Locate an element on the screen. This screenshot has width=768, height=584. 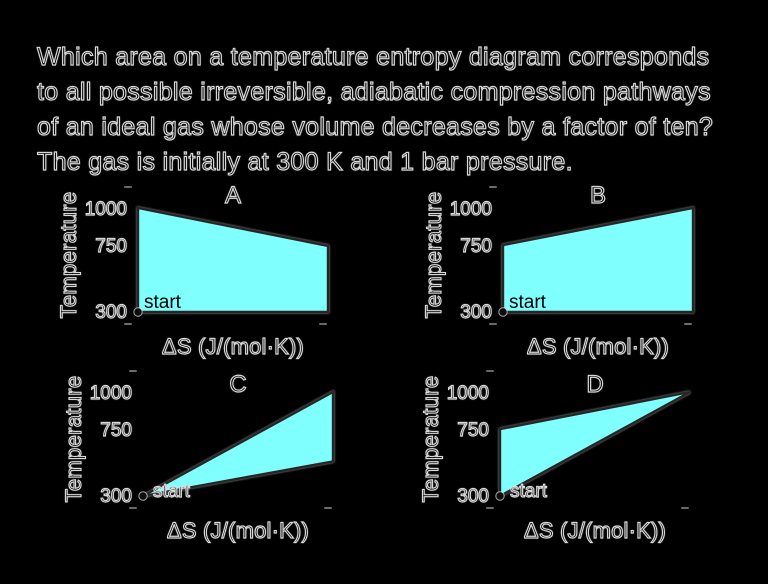
ts-diagram-a is located at coordinates (231, 261).